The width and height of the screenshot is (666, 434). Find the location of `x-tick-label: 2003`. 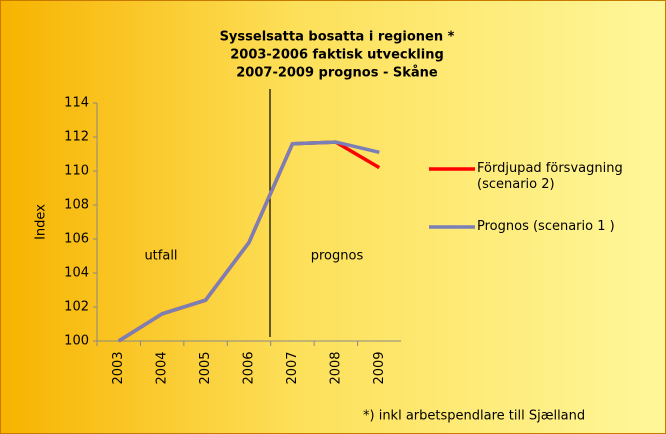

x-tick-label: 2003 is located at coordinates (118, 367).